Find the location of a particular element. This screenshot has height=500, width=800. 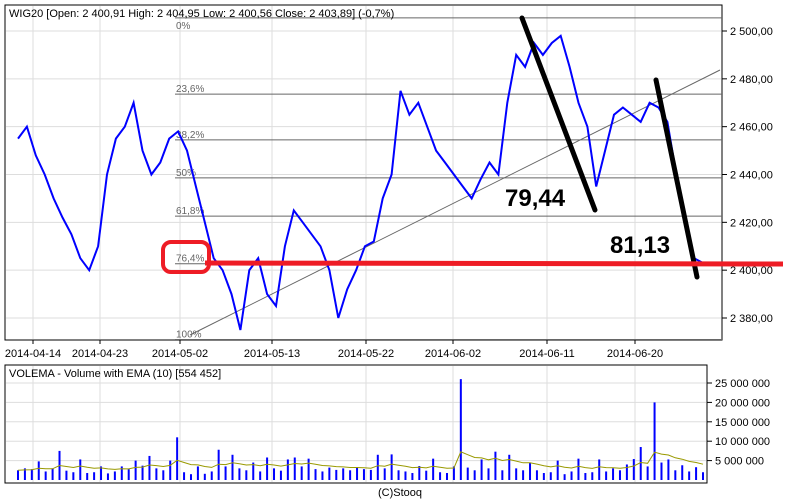

y-tick-label: 2 480,00 is located at coordinates (751, 80).